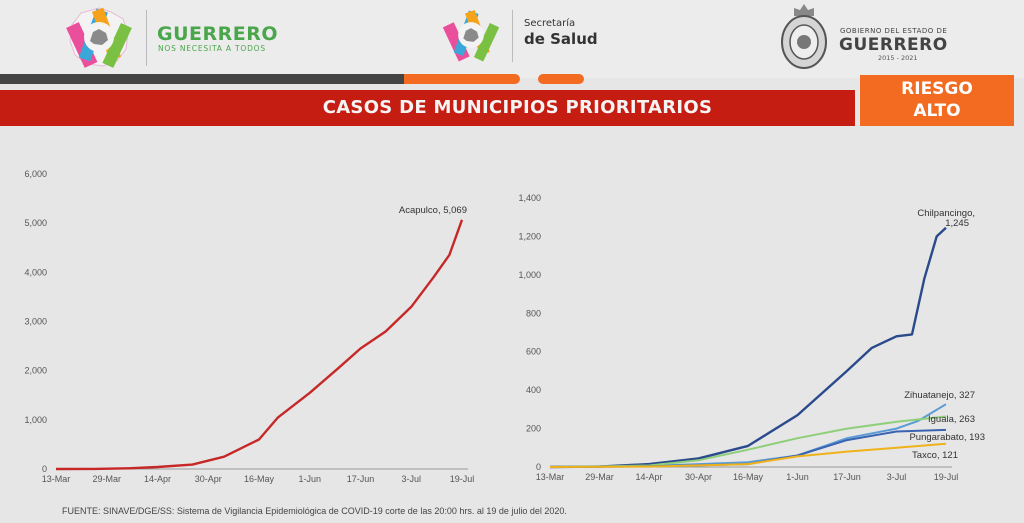 This screenshot has width=1024, height=523. Describe the element at coordinates (561, 79) in the screenshot. I see `orange-pill` at that location.